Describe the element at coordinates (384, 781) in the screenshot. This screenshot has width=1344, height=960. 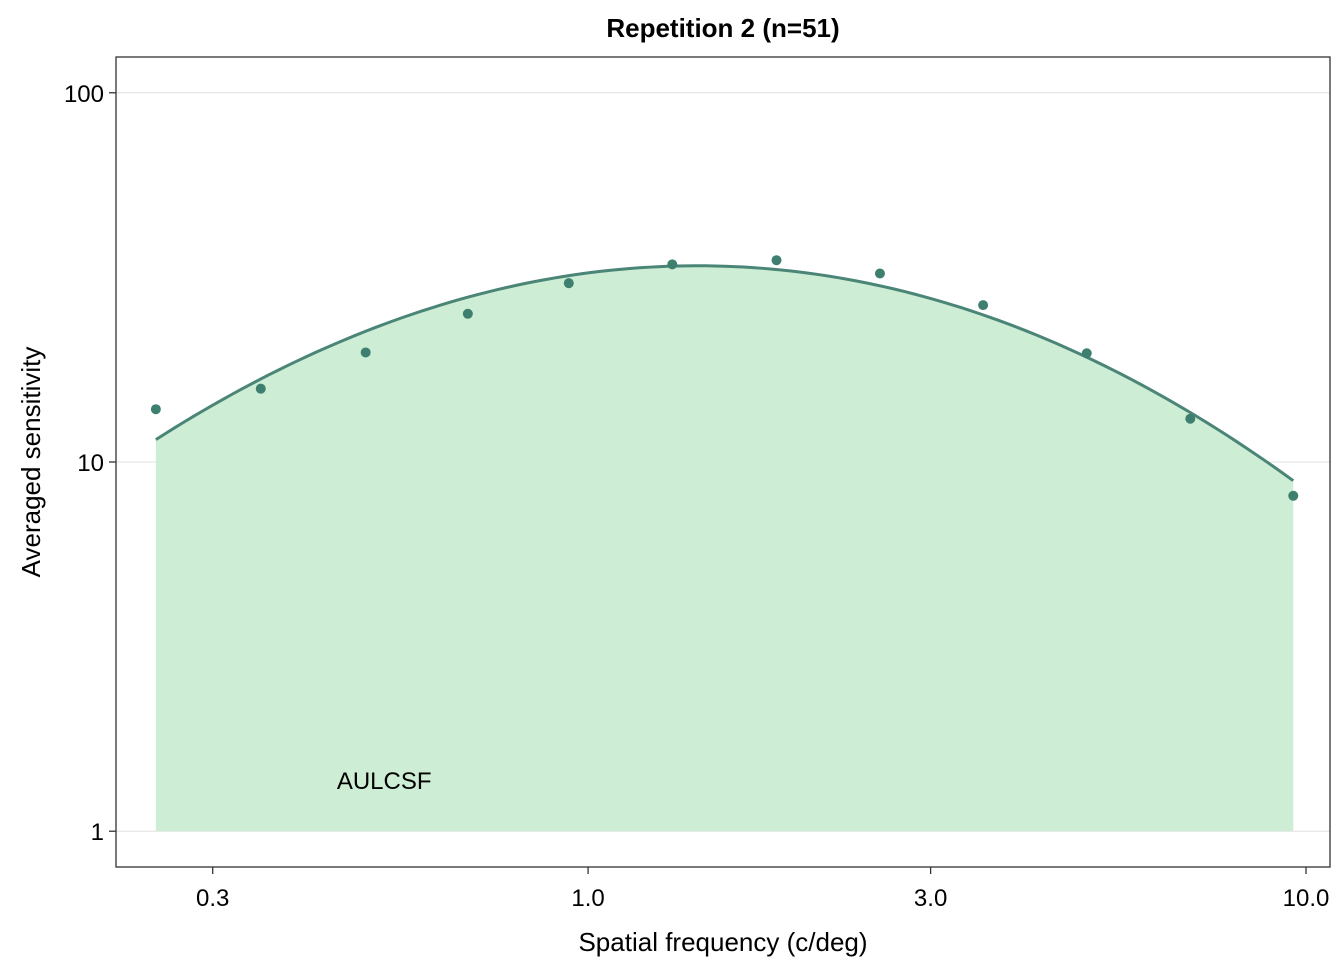
I see `area-label: AULCSF` at that location.